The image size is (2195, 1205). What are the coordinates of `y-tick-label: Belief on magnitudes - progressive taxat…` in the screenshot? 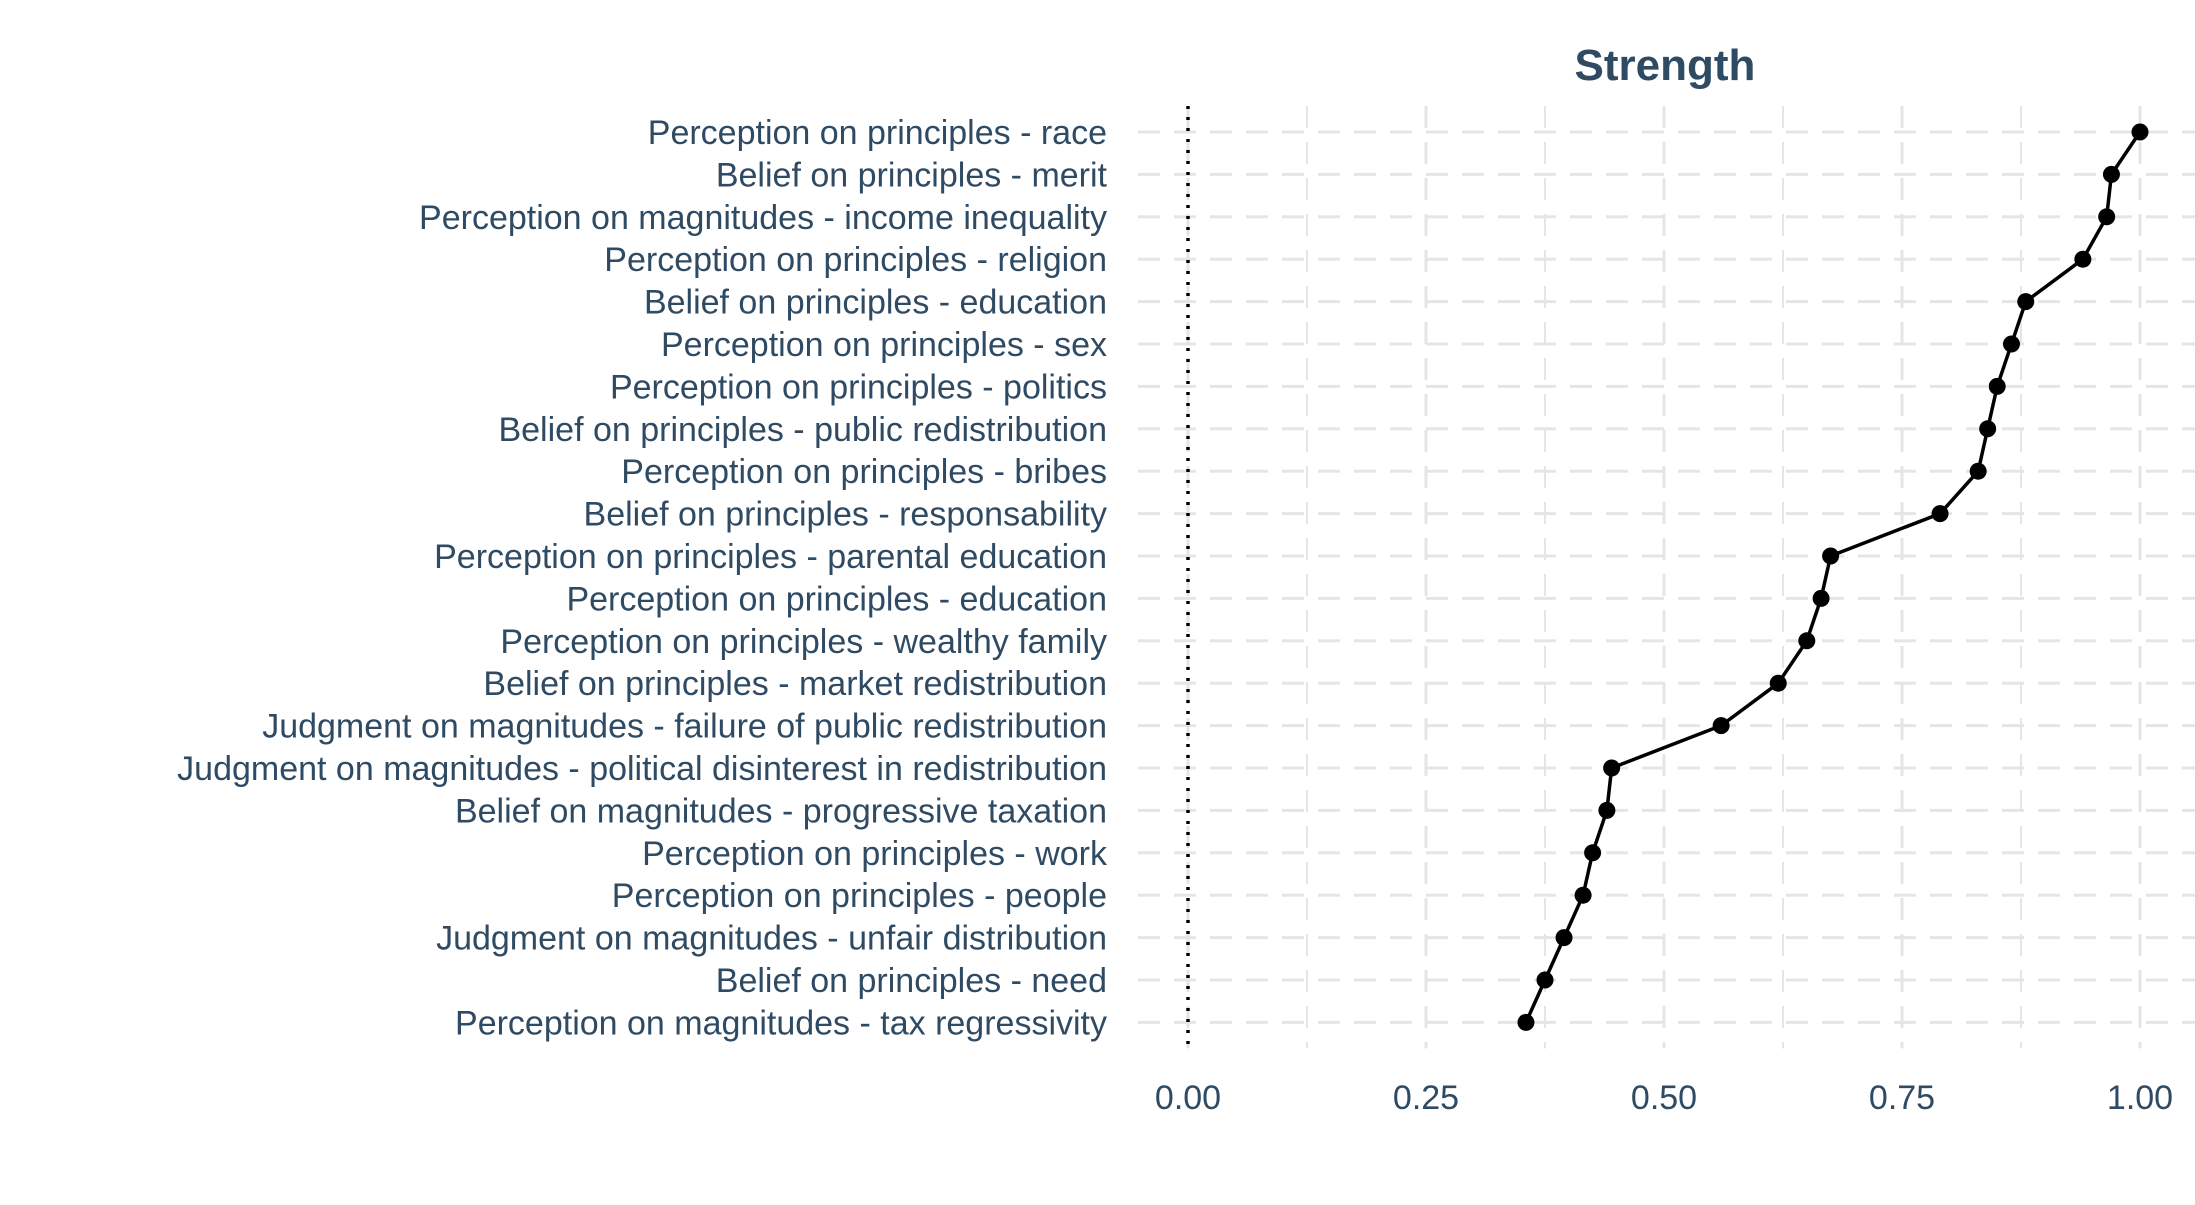 It's located at (781, 811).